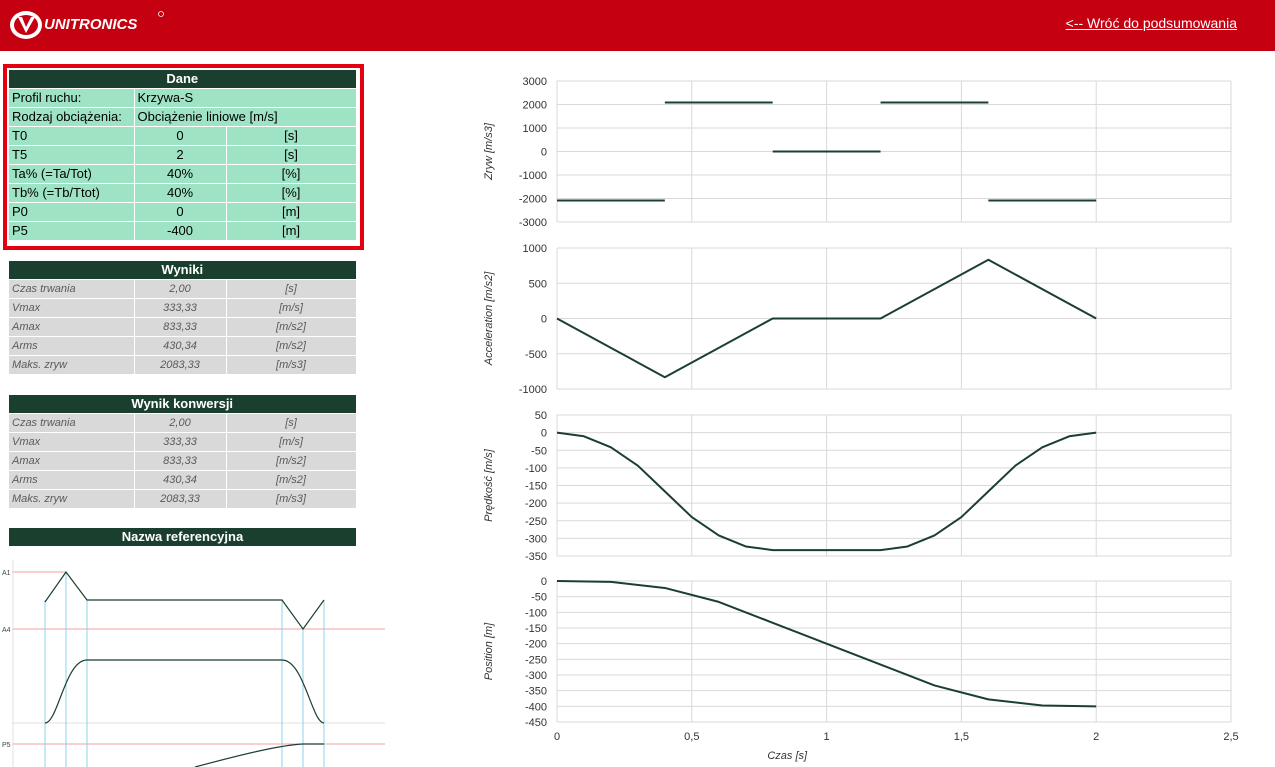 The width and height of the screenshot is (1275, 767). I want to click on wyniki-value: 333,33, so click(180, 308).